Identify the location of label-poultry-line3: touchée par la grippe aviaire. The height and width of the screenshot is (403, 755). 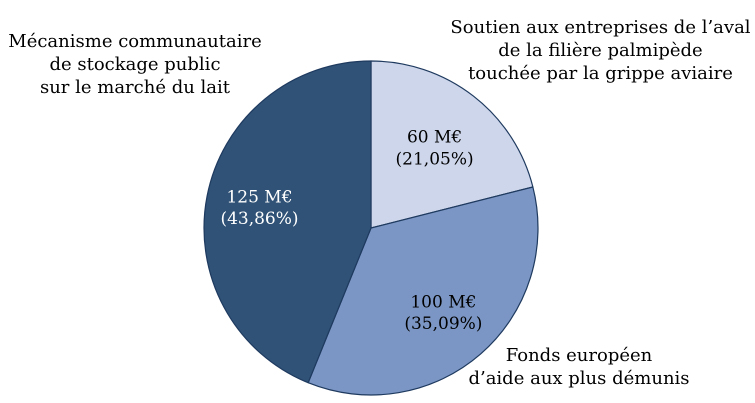
(600, 73).